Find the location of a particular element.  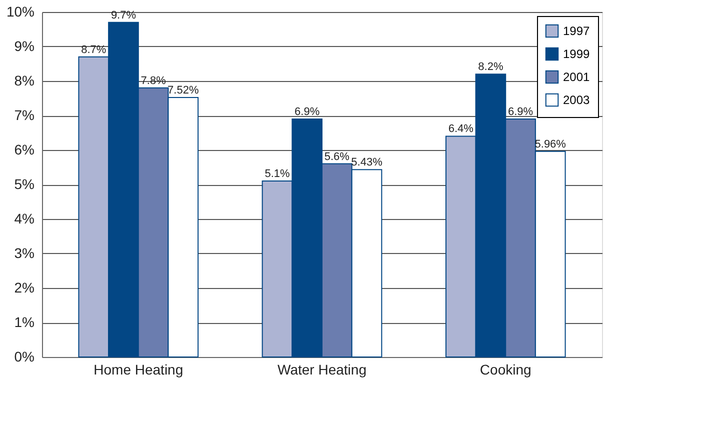

data-label: 8.7% is located at coordinates (93, 50).